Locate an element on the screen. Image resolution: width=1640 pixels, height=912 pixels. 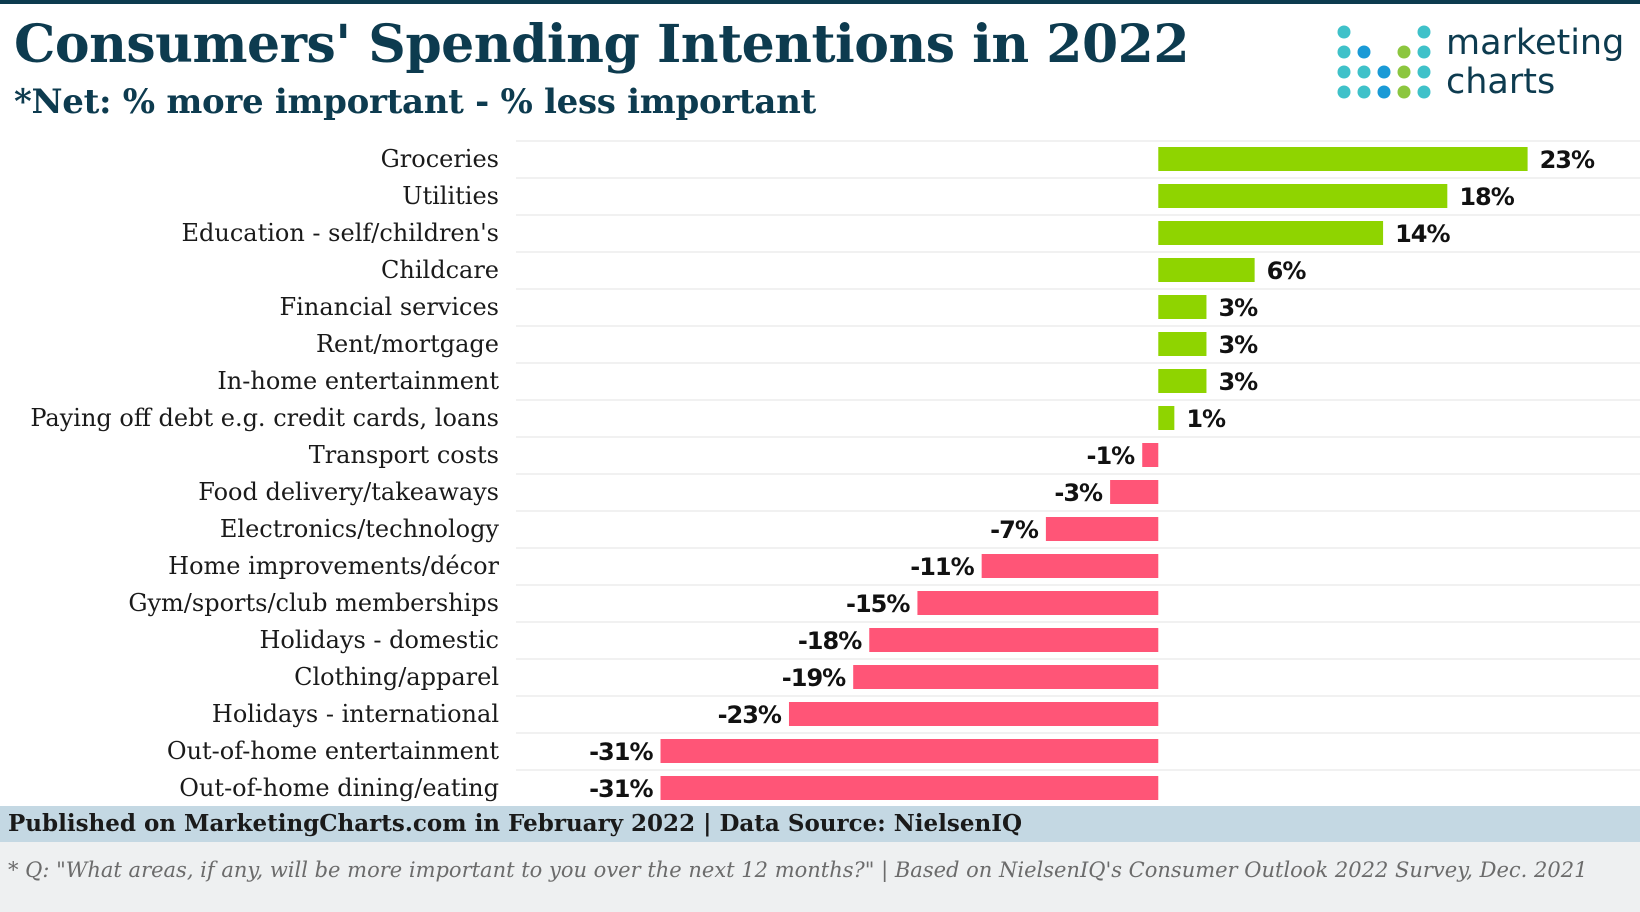
category-label: Clothing/apparel is located at coordinates (396, 677).